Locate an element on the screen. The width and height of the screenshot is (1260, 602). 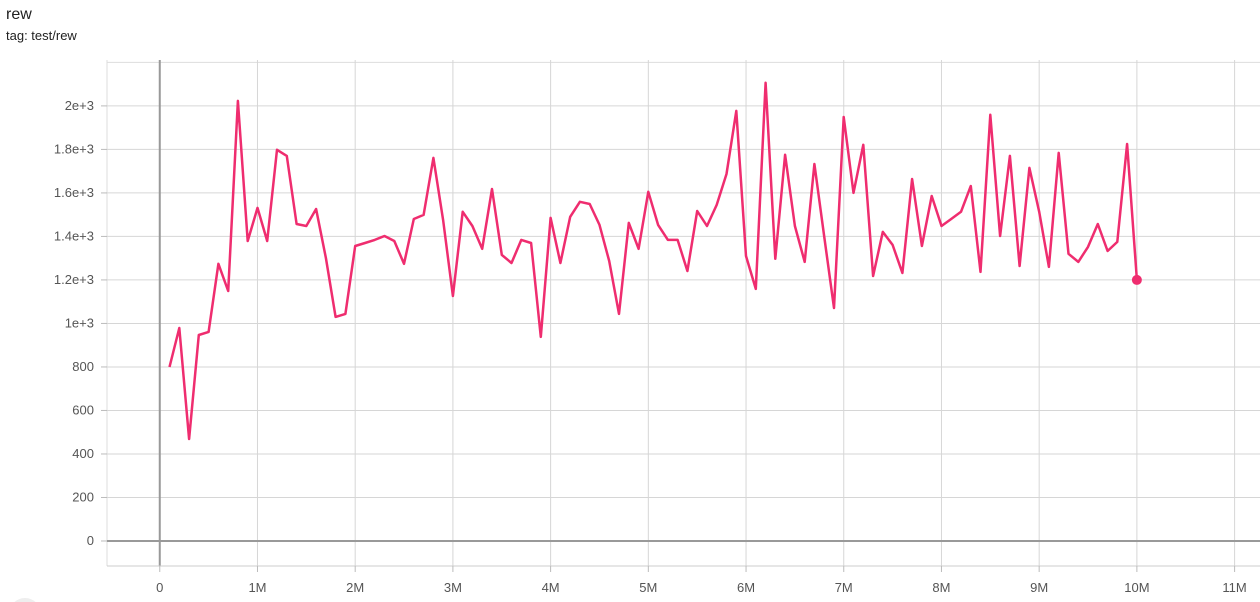
y-tick-label: 1.2e+3 is located at coordinates (74, 279).